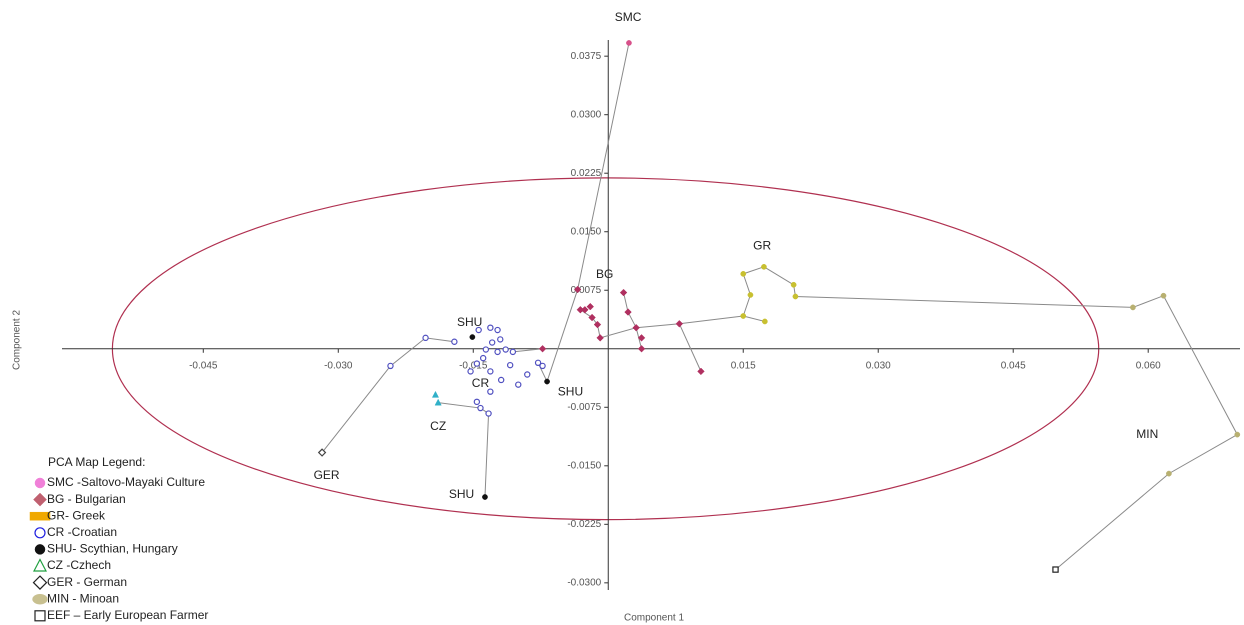 The width and height of the screenshot is (1244, 625). I want to click on x-tick-label: 0.030, so click(878, 365).